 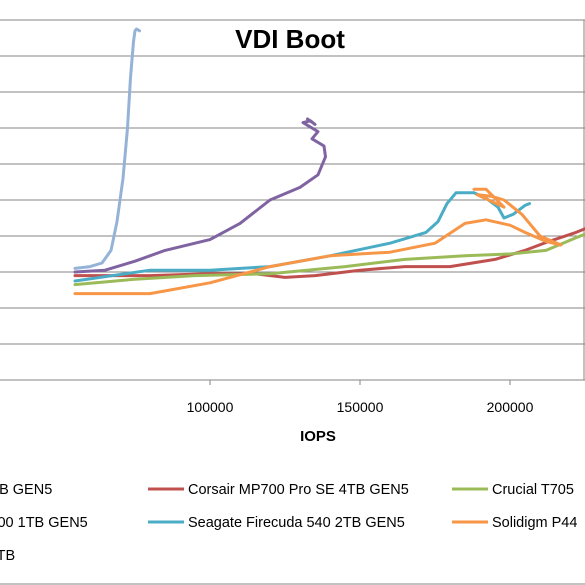 What do you see at coordinates (7, 556) in the screenshot?
I see `legend-label-2-0: Pro 2TB` at bounding box center [7, 556].